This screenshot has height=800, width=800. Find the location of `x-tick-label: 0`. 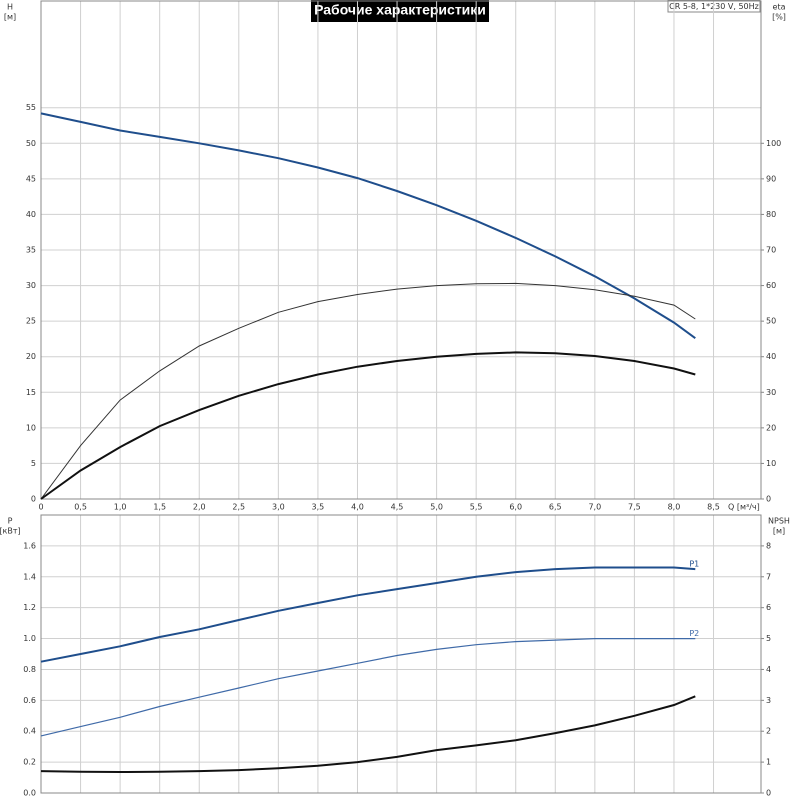

x-tick-label: 0 is located at coordinates (40, 507).